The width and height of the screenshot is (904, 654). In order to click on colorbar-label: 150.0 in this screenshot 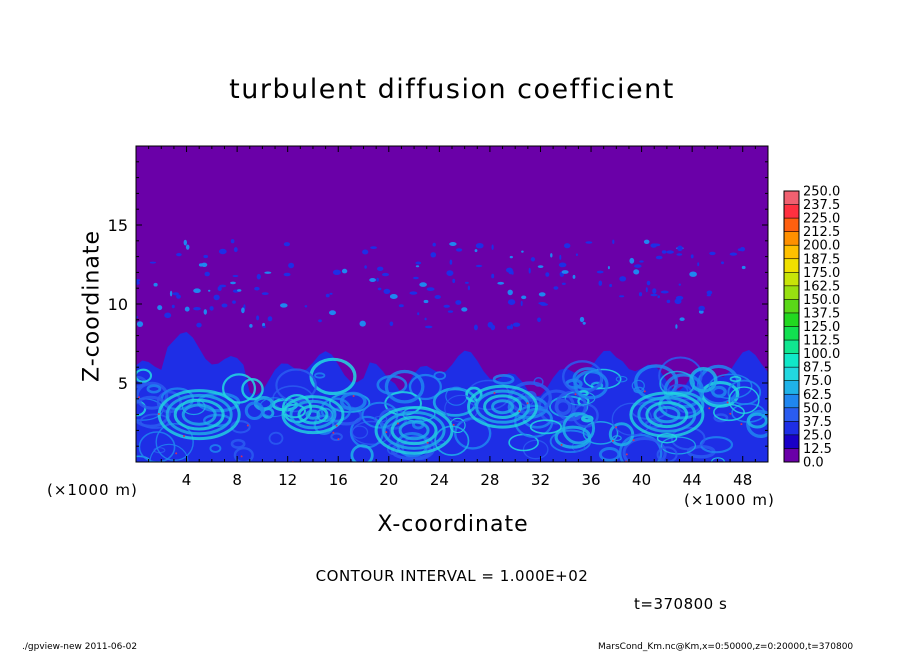, I will do `click(821, 300)`.